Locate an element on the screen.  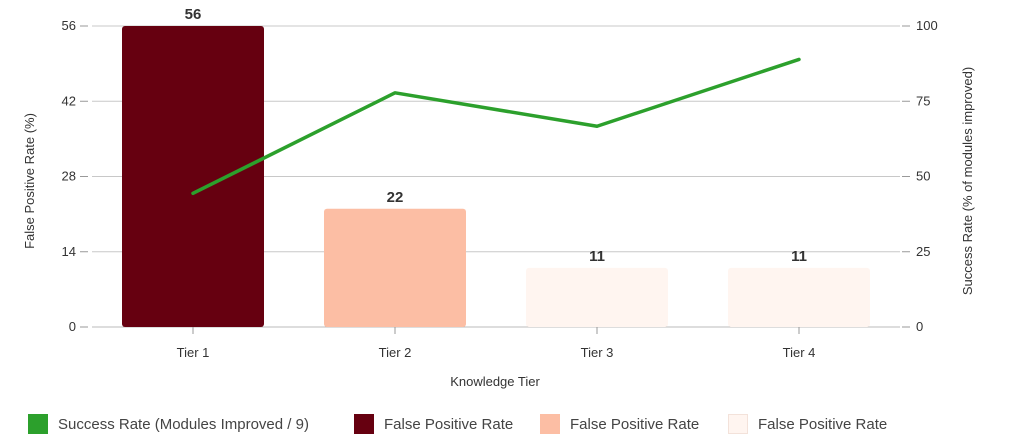
left-axis-label: False Positive Rate (%) is located at coordinates (29, 181).